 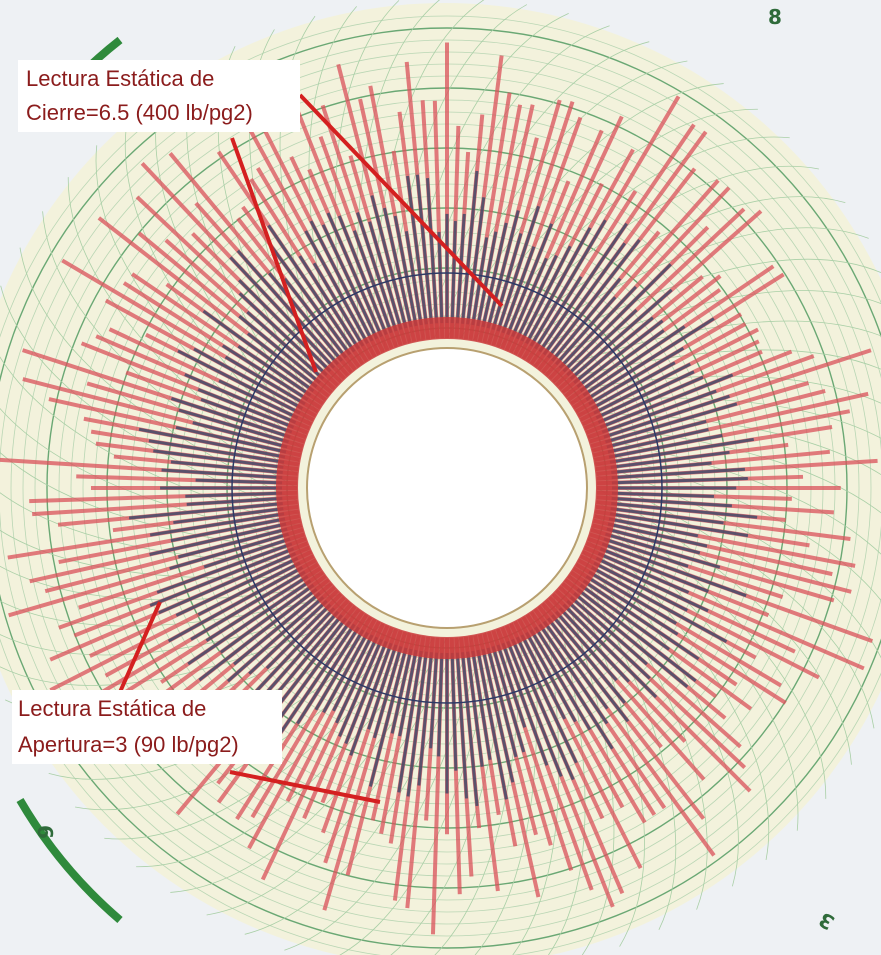 I want to click on inner-red-ring, so click(x=447, y=488).